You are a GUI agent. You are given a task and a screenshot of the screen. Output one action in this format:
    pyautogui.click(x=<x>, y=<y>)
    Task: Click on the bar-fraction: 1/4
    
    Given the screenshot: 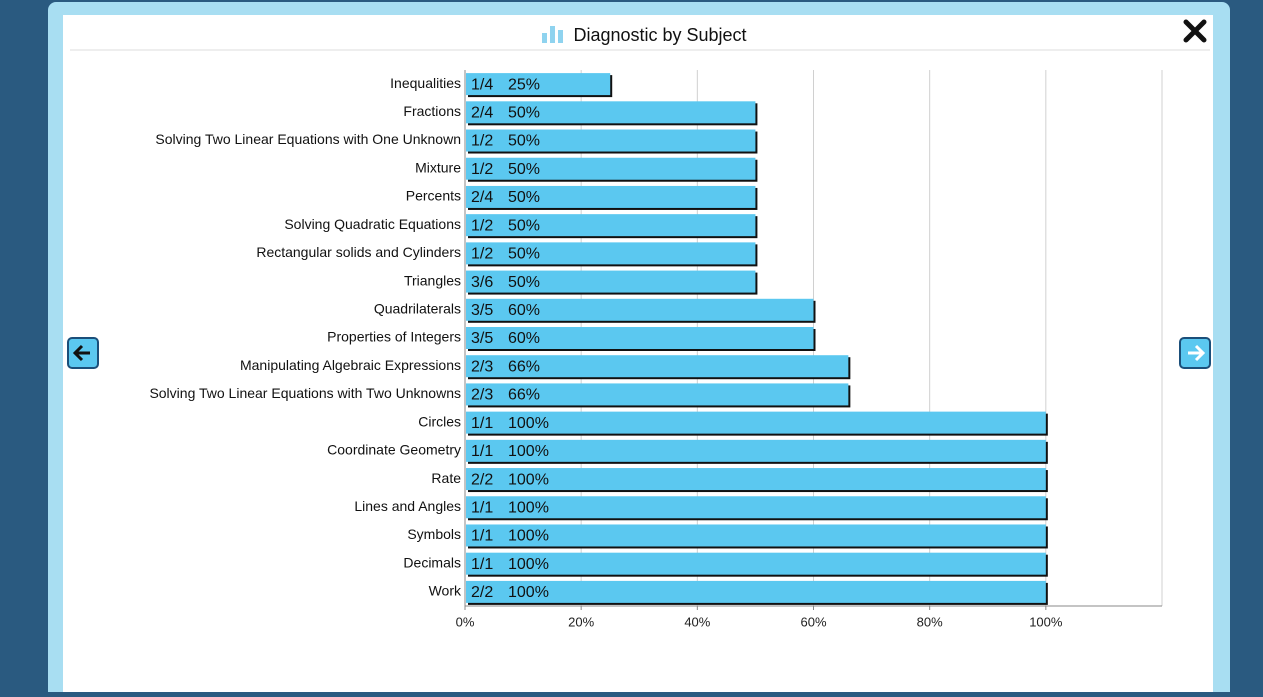 What is the action you would take?
    pyautogui.click(x=482, y=84)
    